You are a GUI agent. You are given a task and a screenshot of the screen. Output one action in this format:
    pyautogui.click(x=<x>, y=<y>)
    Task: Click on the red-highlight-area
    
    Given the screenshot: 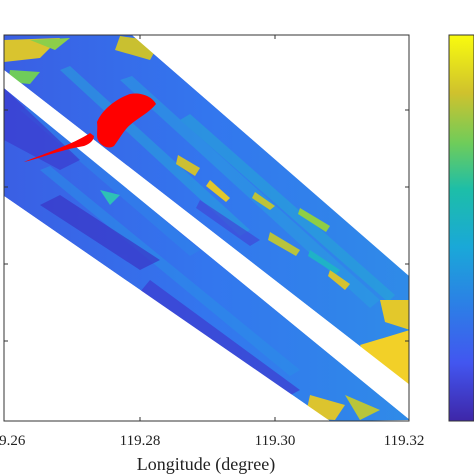 What is the action you would take?
    pyautogui.click(x=90, y=127)
    